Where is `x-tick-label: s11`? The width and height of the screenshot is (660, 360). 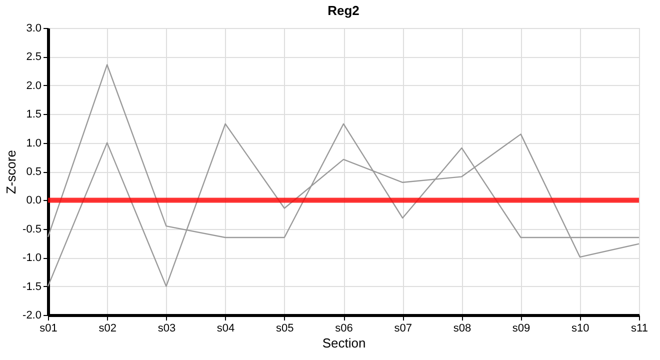 x-tick-label: s11 is located at coordinates (639, 328).